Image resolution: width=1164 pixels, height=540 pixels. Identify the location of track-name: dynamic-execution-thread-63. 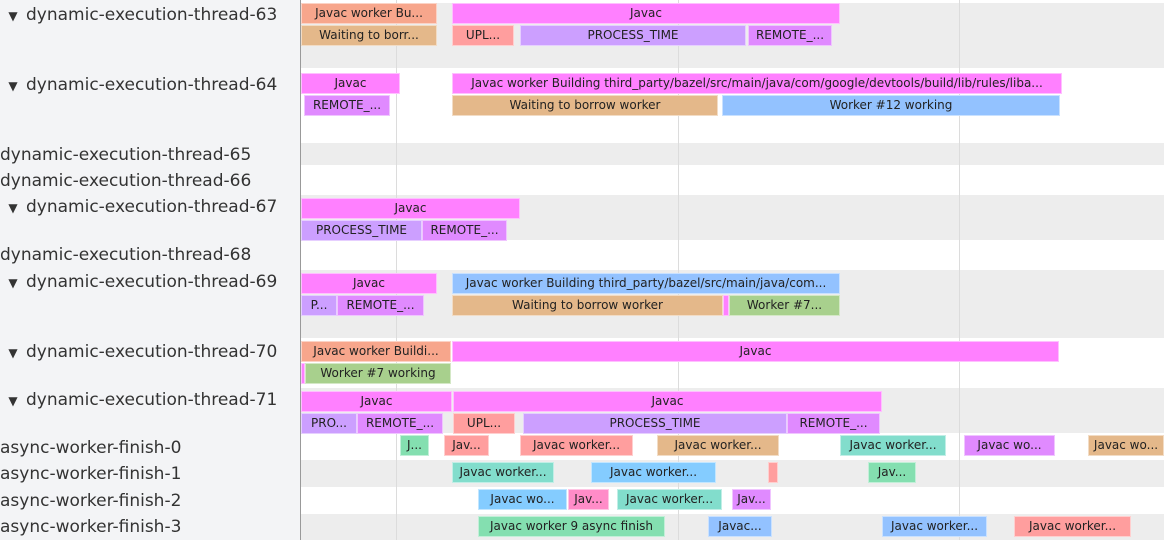
(152, 15).